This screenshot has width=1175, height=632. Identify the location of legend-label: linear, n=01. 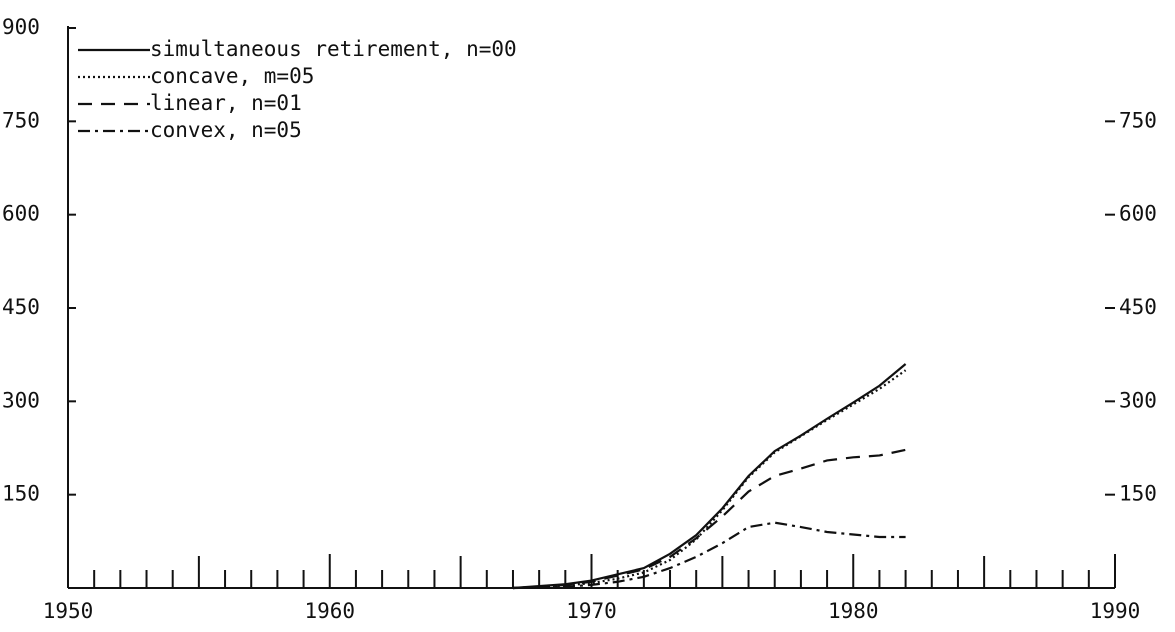
(226, 103).